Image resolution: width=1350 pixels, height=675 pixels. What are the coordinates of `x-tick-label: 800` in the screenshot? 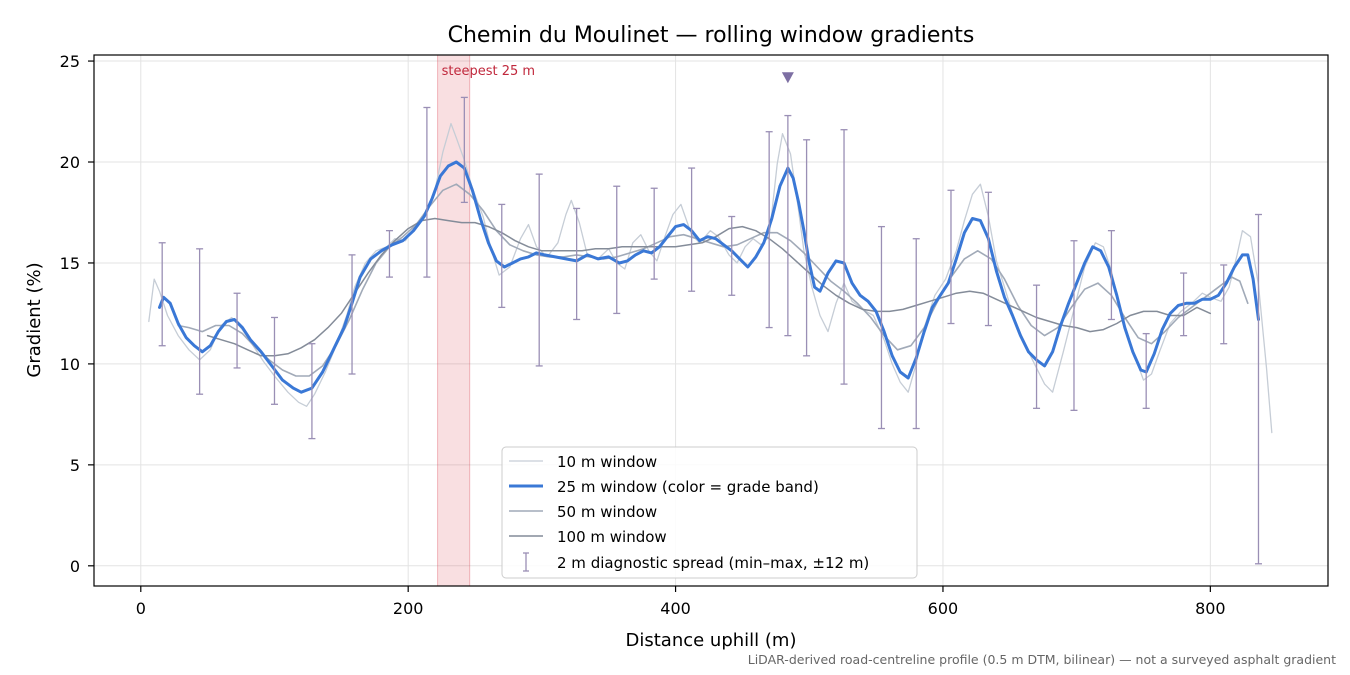 It's located at (1210, 608).